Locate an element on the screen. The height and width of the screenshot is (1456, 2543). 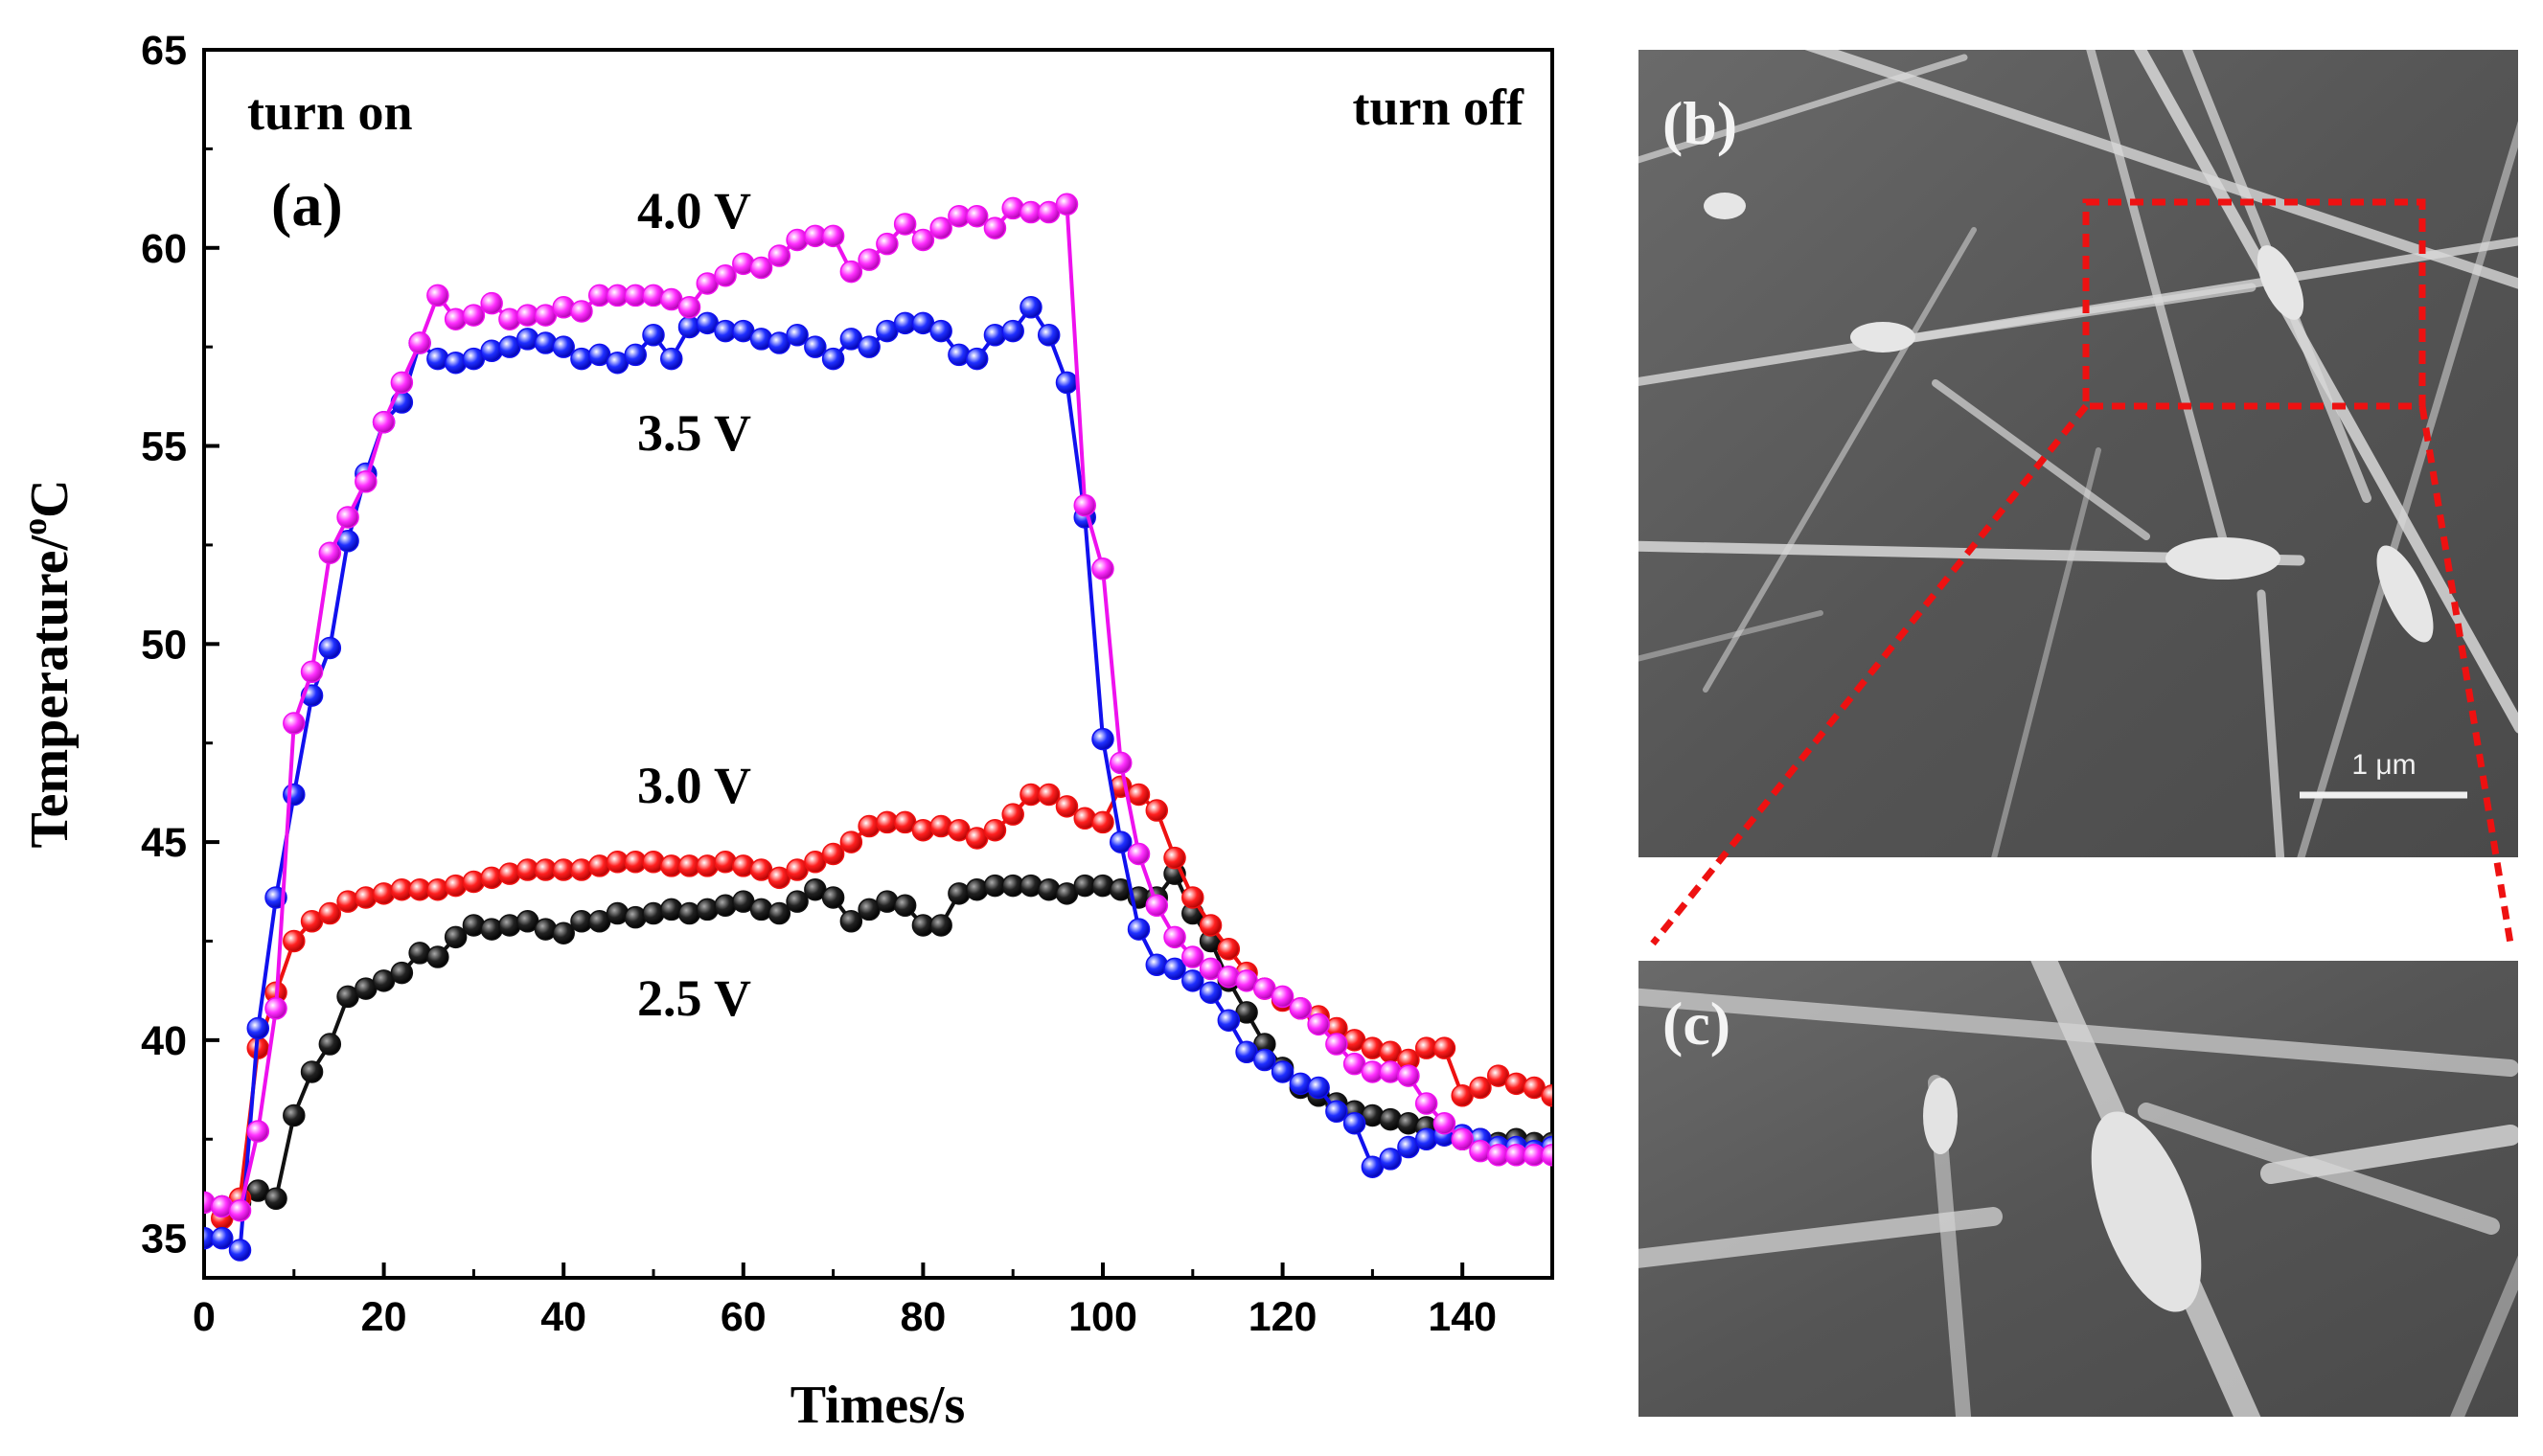
y-tick-label: 45 is located at coordinates (164, 843).